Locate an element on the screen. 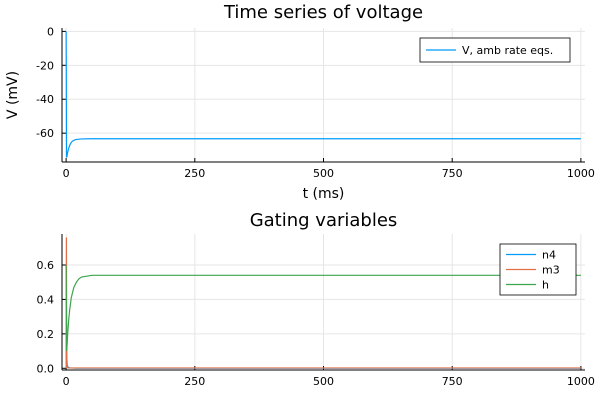 Image resolution: width=600 pixels, height=400 pixels. y-tick-label: 0.4 is located at coordinates (46, 299).